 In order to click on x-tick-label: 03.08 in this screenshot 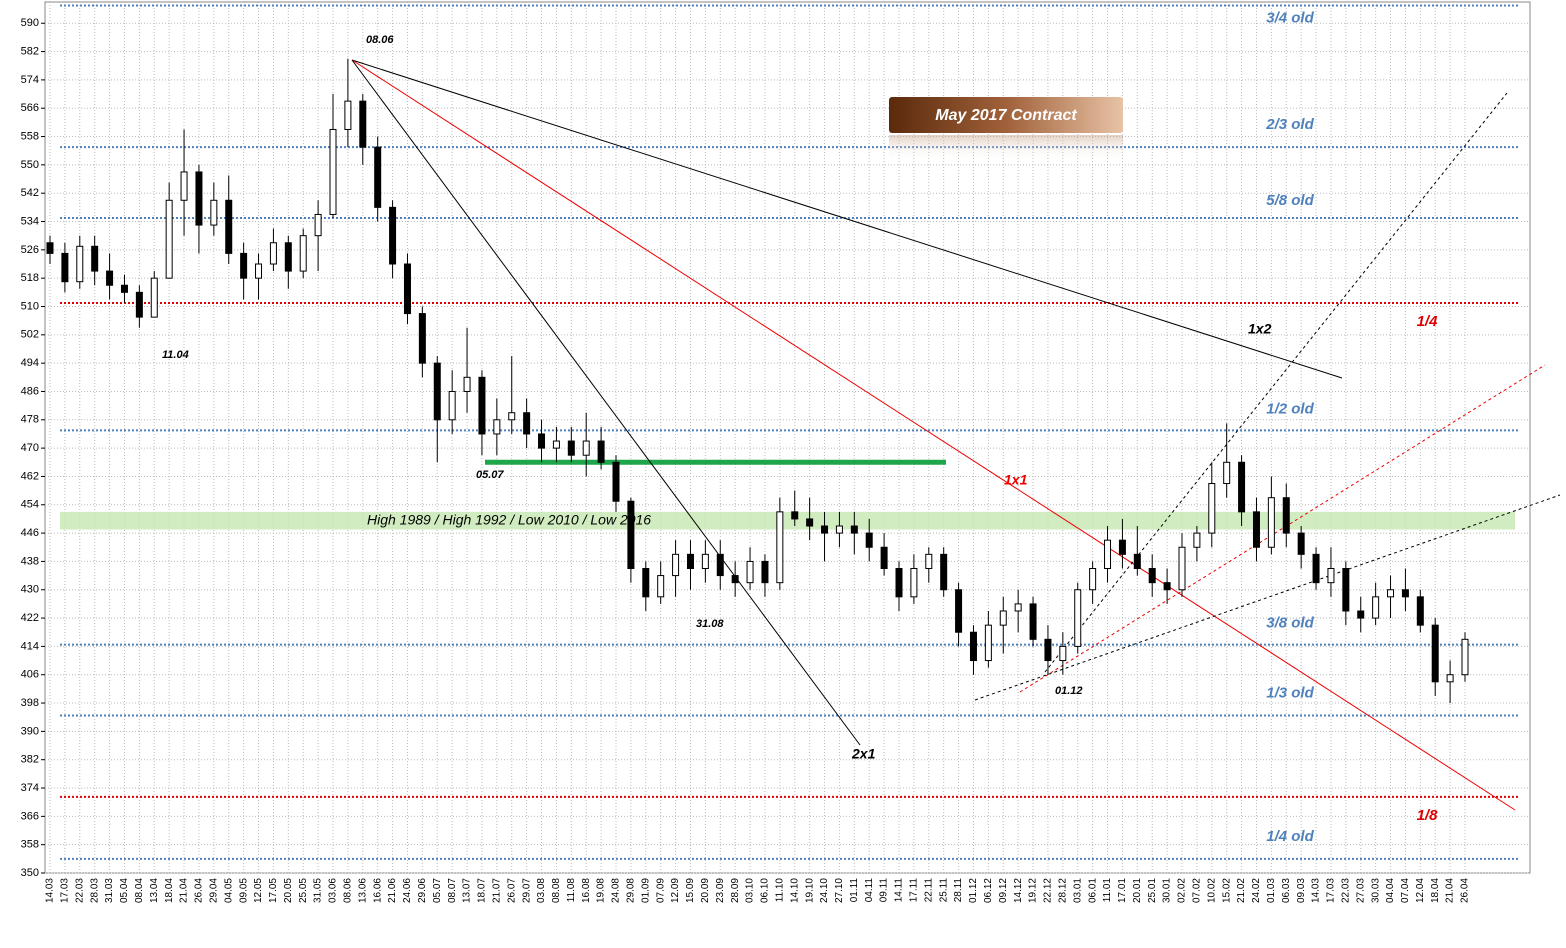, I will do `click(541, 890)`.